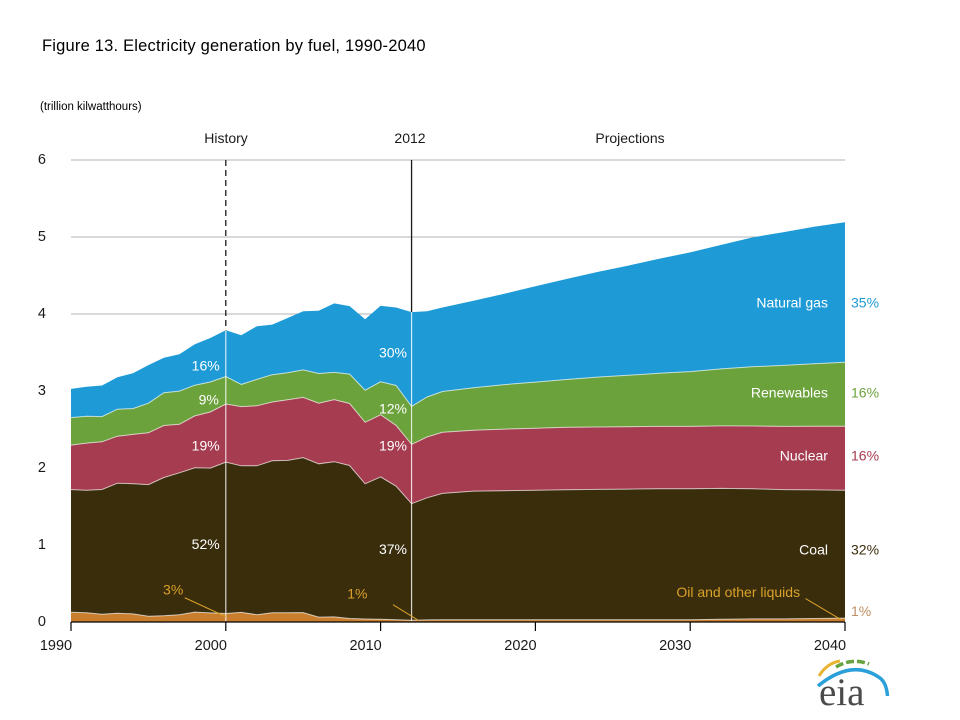  I want to click on eia-logo-blue-arc-icon, so click(853, 682).